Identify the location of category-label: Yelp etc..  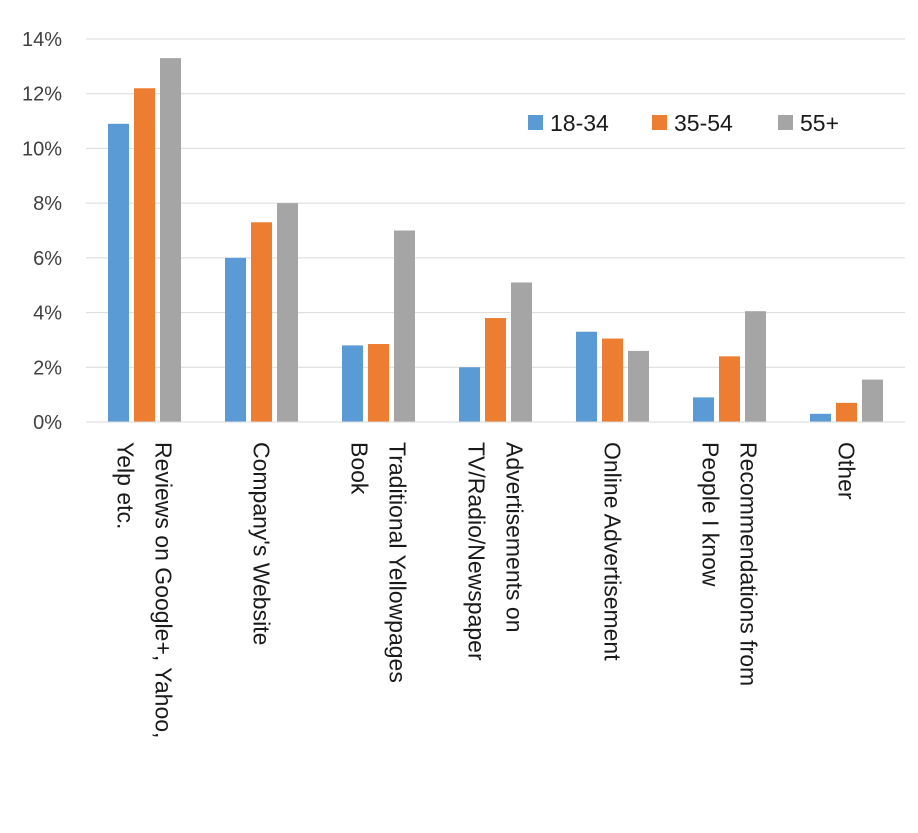
(126, 485).